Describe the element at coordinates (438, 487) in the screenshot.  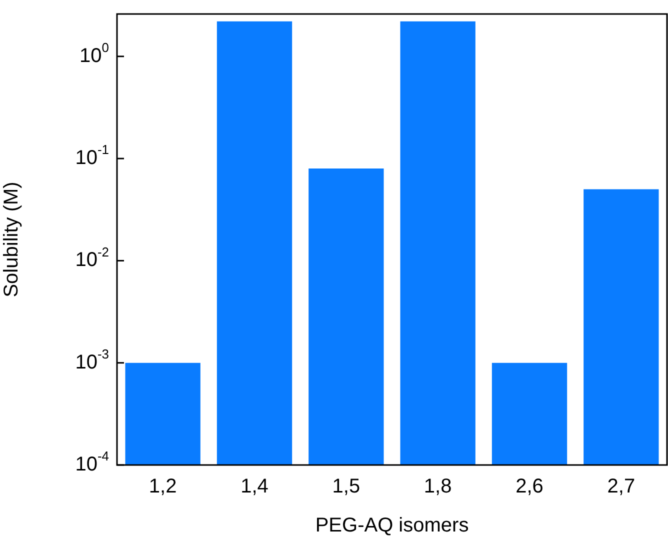
I see `x-tick-label: 1,8` at that location.